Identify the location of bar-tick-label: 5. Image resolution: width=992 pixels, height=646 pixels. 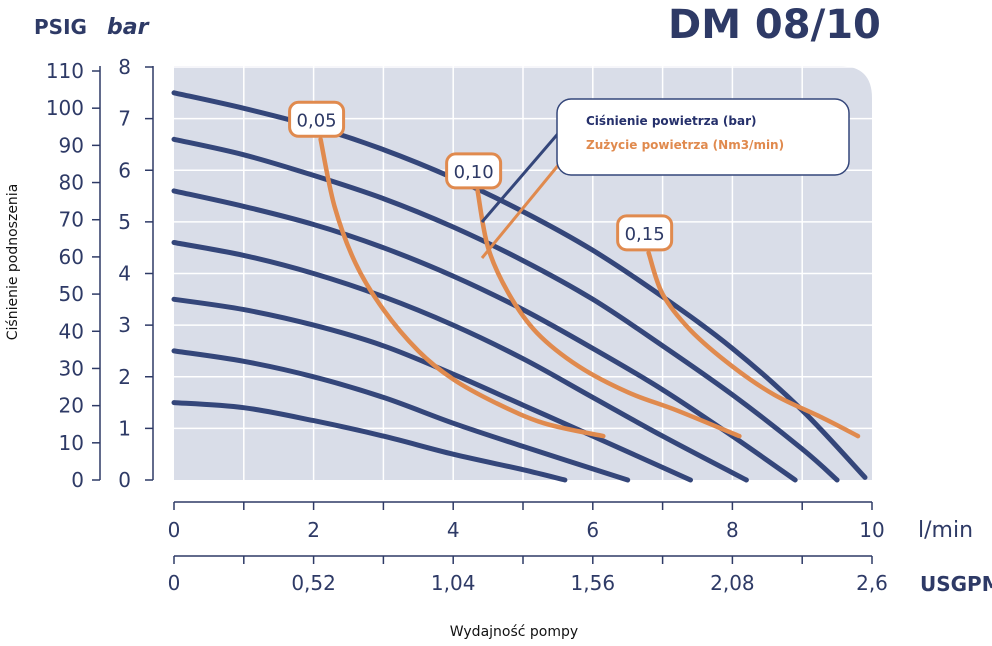
(124, 222).